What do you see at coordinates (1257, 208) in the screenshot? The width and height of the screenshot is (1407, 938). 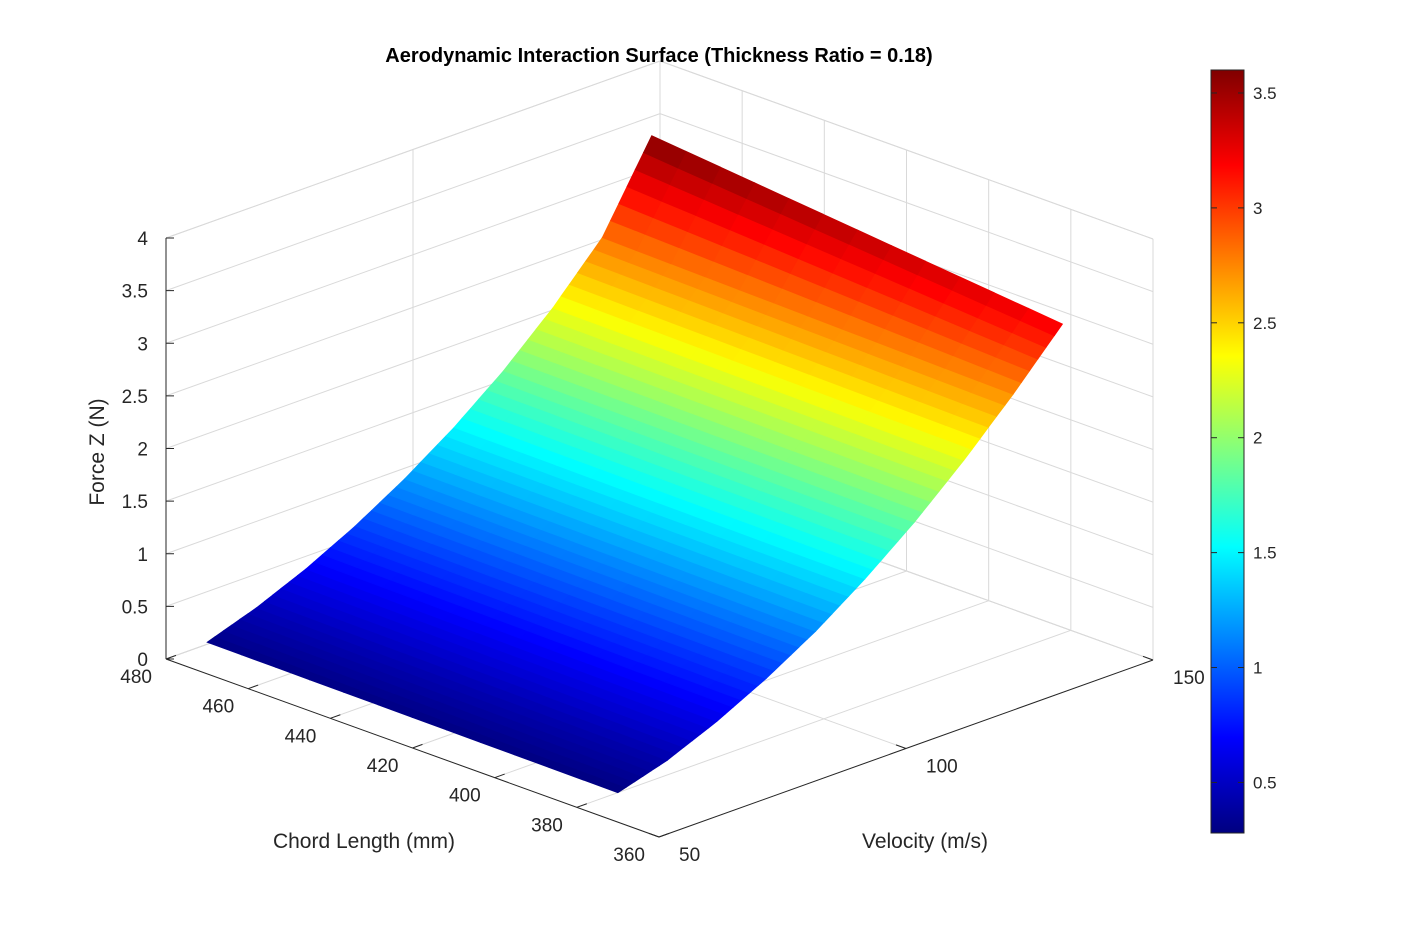 I see `colorbar-tick-label: 3` at bounding box center [1257, 208].